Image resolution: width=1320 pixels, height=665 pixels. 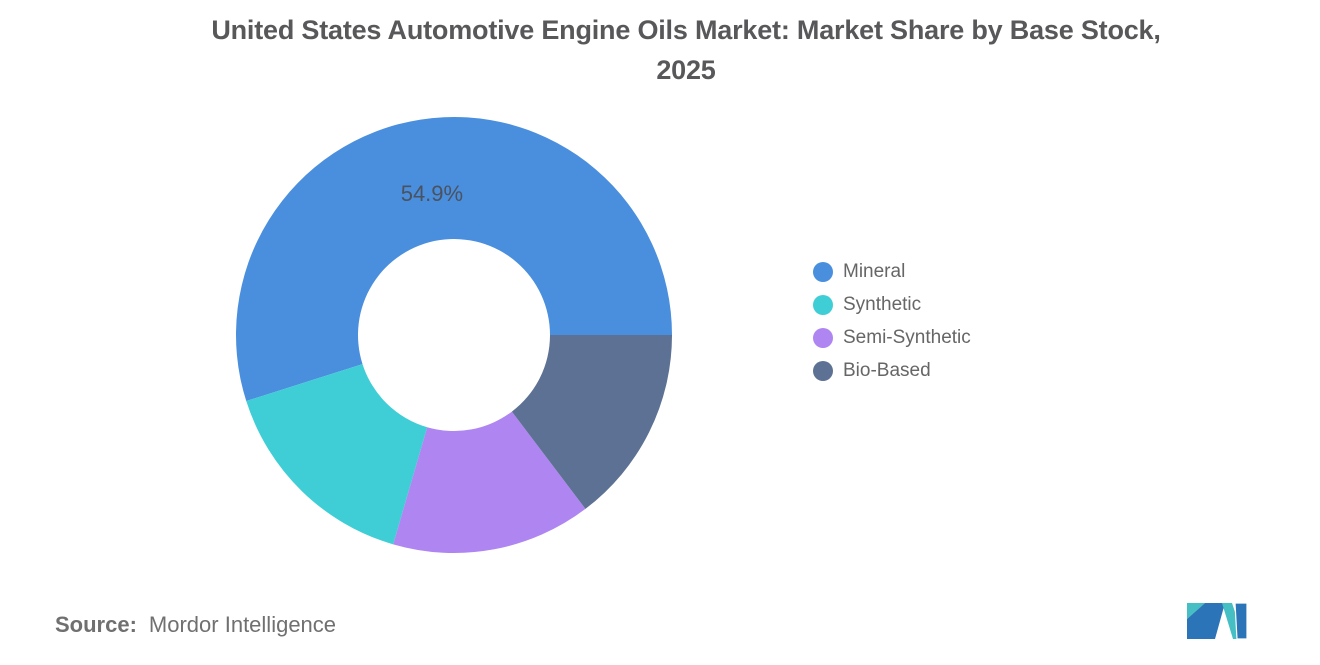 What do you see at coordinates (453, 259) in the screenshot?
I see `slice-mineral` at bounding box center [453, 259].